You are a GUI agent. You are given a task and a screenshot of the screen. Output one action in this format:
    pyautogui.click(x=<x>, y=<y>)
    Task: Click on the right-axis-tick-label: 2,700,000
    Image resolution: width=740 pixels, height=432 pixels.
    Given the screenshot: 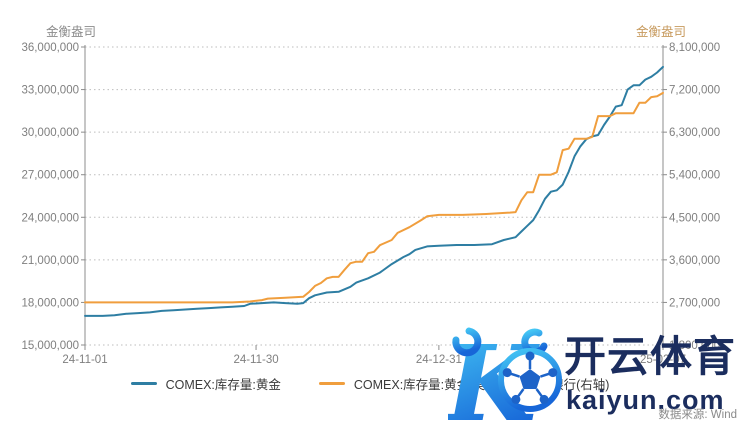 What is the action you would take?
    pyautogui.click(x=694, y=303)
    